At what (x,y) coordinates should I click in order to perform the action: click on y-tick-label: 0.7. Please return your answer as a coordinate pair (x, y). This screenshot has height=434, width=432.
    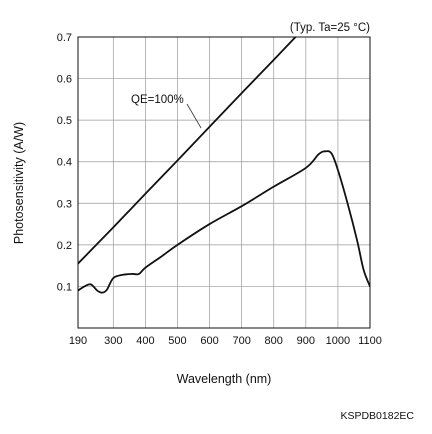
    Looking at the image, I should click on (64, 38).